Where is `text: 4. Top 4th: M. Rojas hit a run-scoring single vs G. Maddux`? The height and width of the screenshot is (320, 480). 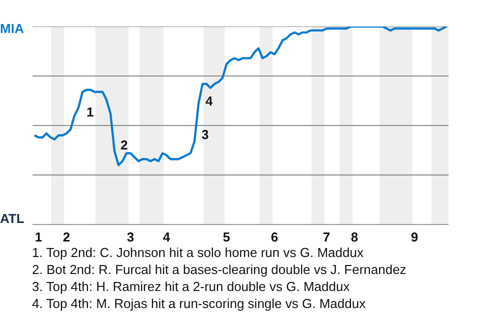 text: 4. Top 4th: M. Rojas hit a run-scoring single vs G. Maddux is located at coordinates (199, 303).